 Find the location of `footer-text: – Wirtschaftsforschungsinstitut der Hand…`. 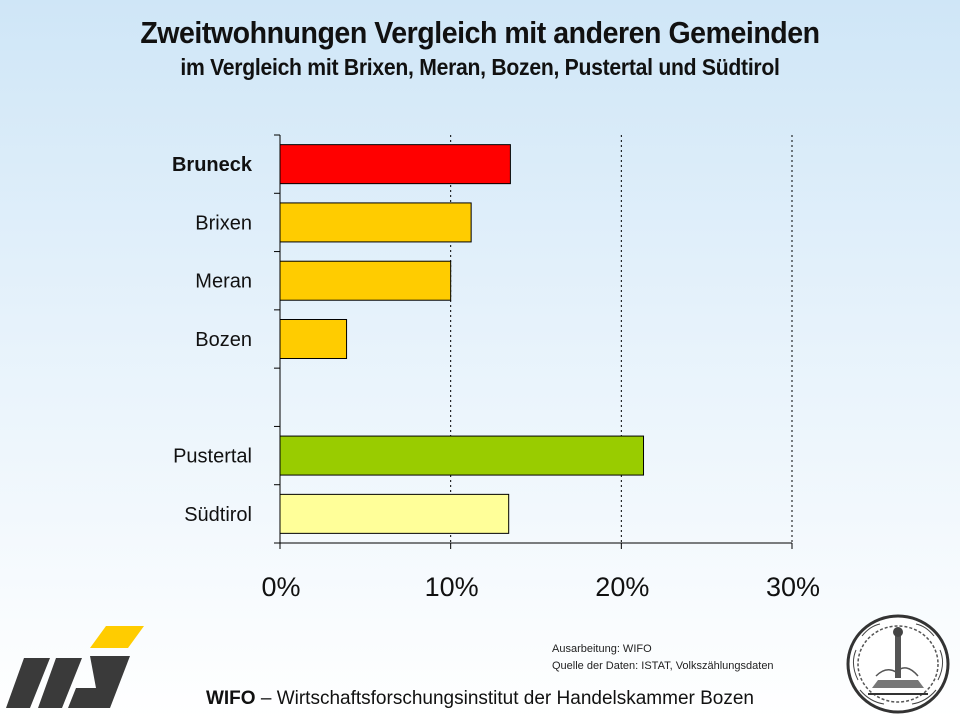

footer-text: – Wirtschaftsforschungsinstitut der Hand… is located at coordinates (505, 698).